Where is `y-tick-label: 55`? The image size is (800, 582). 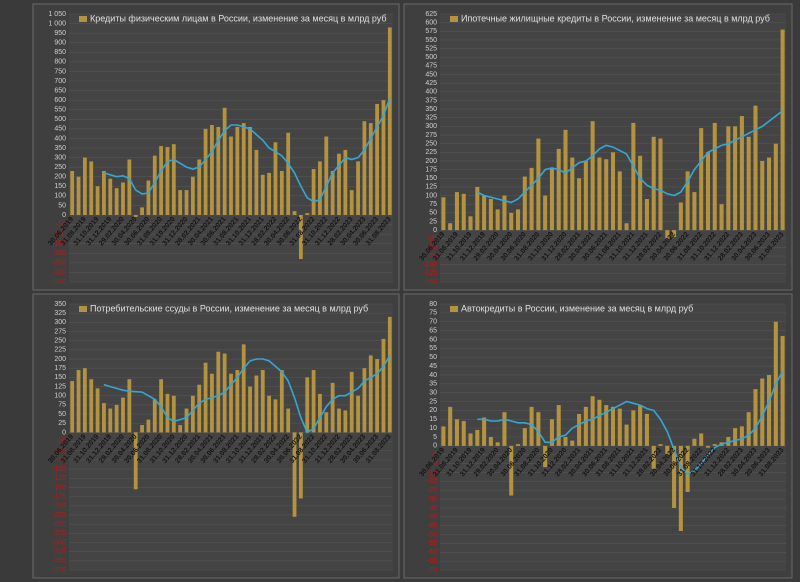 y-tick-label: 55 is located at coordinates (433, 348).